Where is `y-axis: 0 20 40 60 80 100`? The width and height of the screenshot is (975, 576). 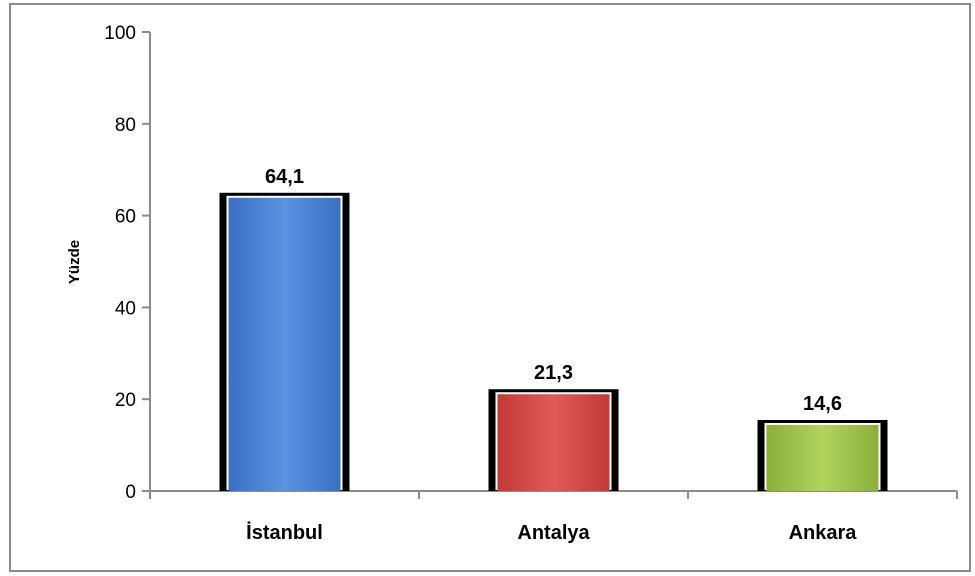
y-axis: 0 20 40 60 80 100 is located at coordinates (127, 263).